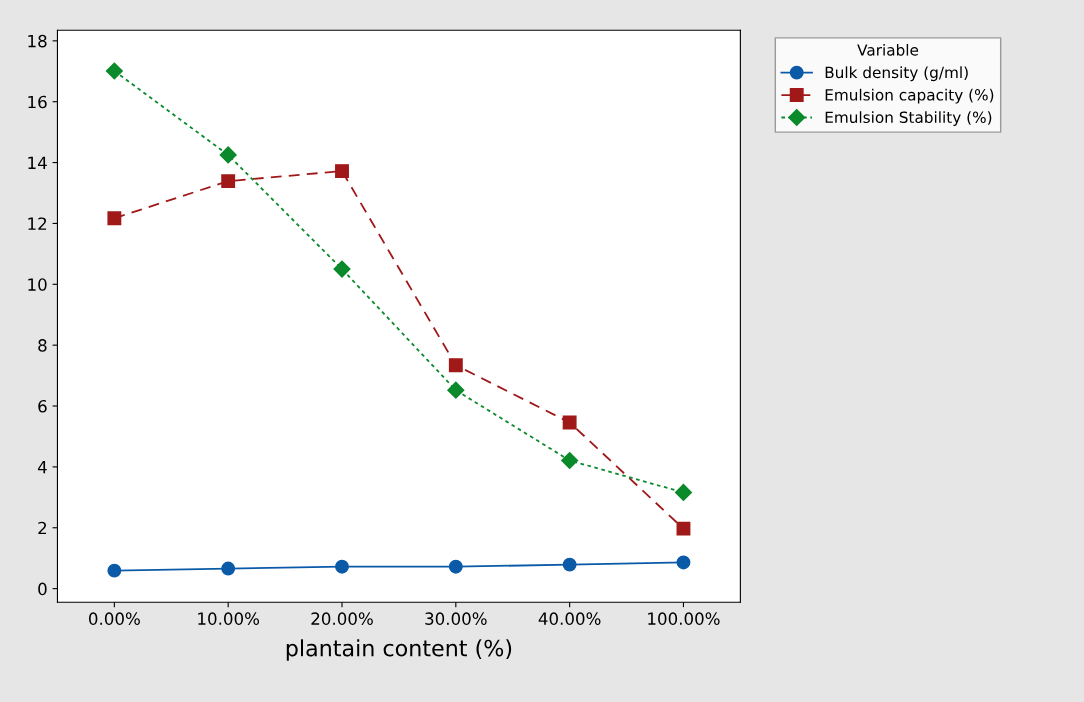  Describe the element at coordinates (42, 406) in the screenshot. I see `y-tick-label: 6` at that location.